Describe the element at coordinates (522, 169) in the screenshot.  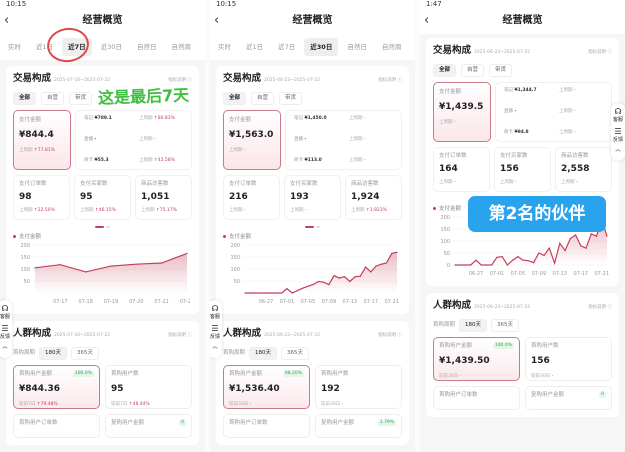
I see `stat-box: 支付买家数 156 上周期 -` at that location.